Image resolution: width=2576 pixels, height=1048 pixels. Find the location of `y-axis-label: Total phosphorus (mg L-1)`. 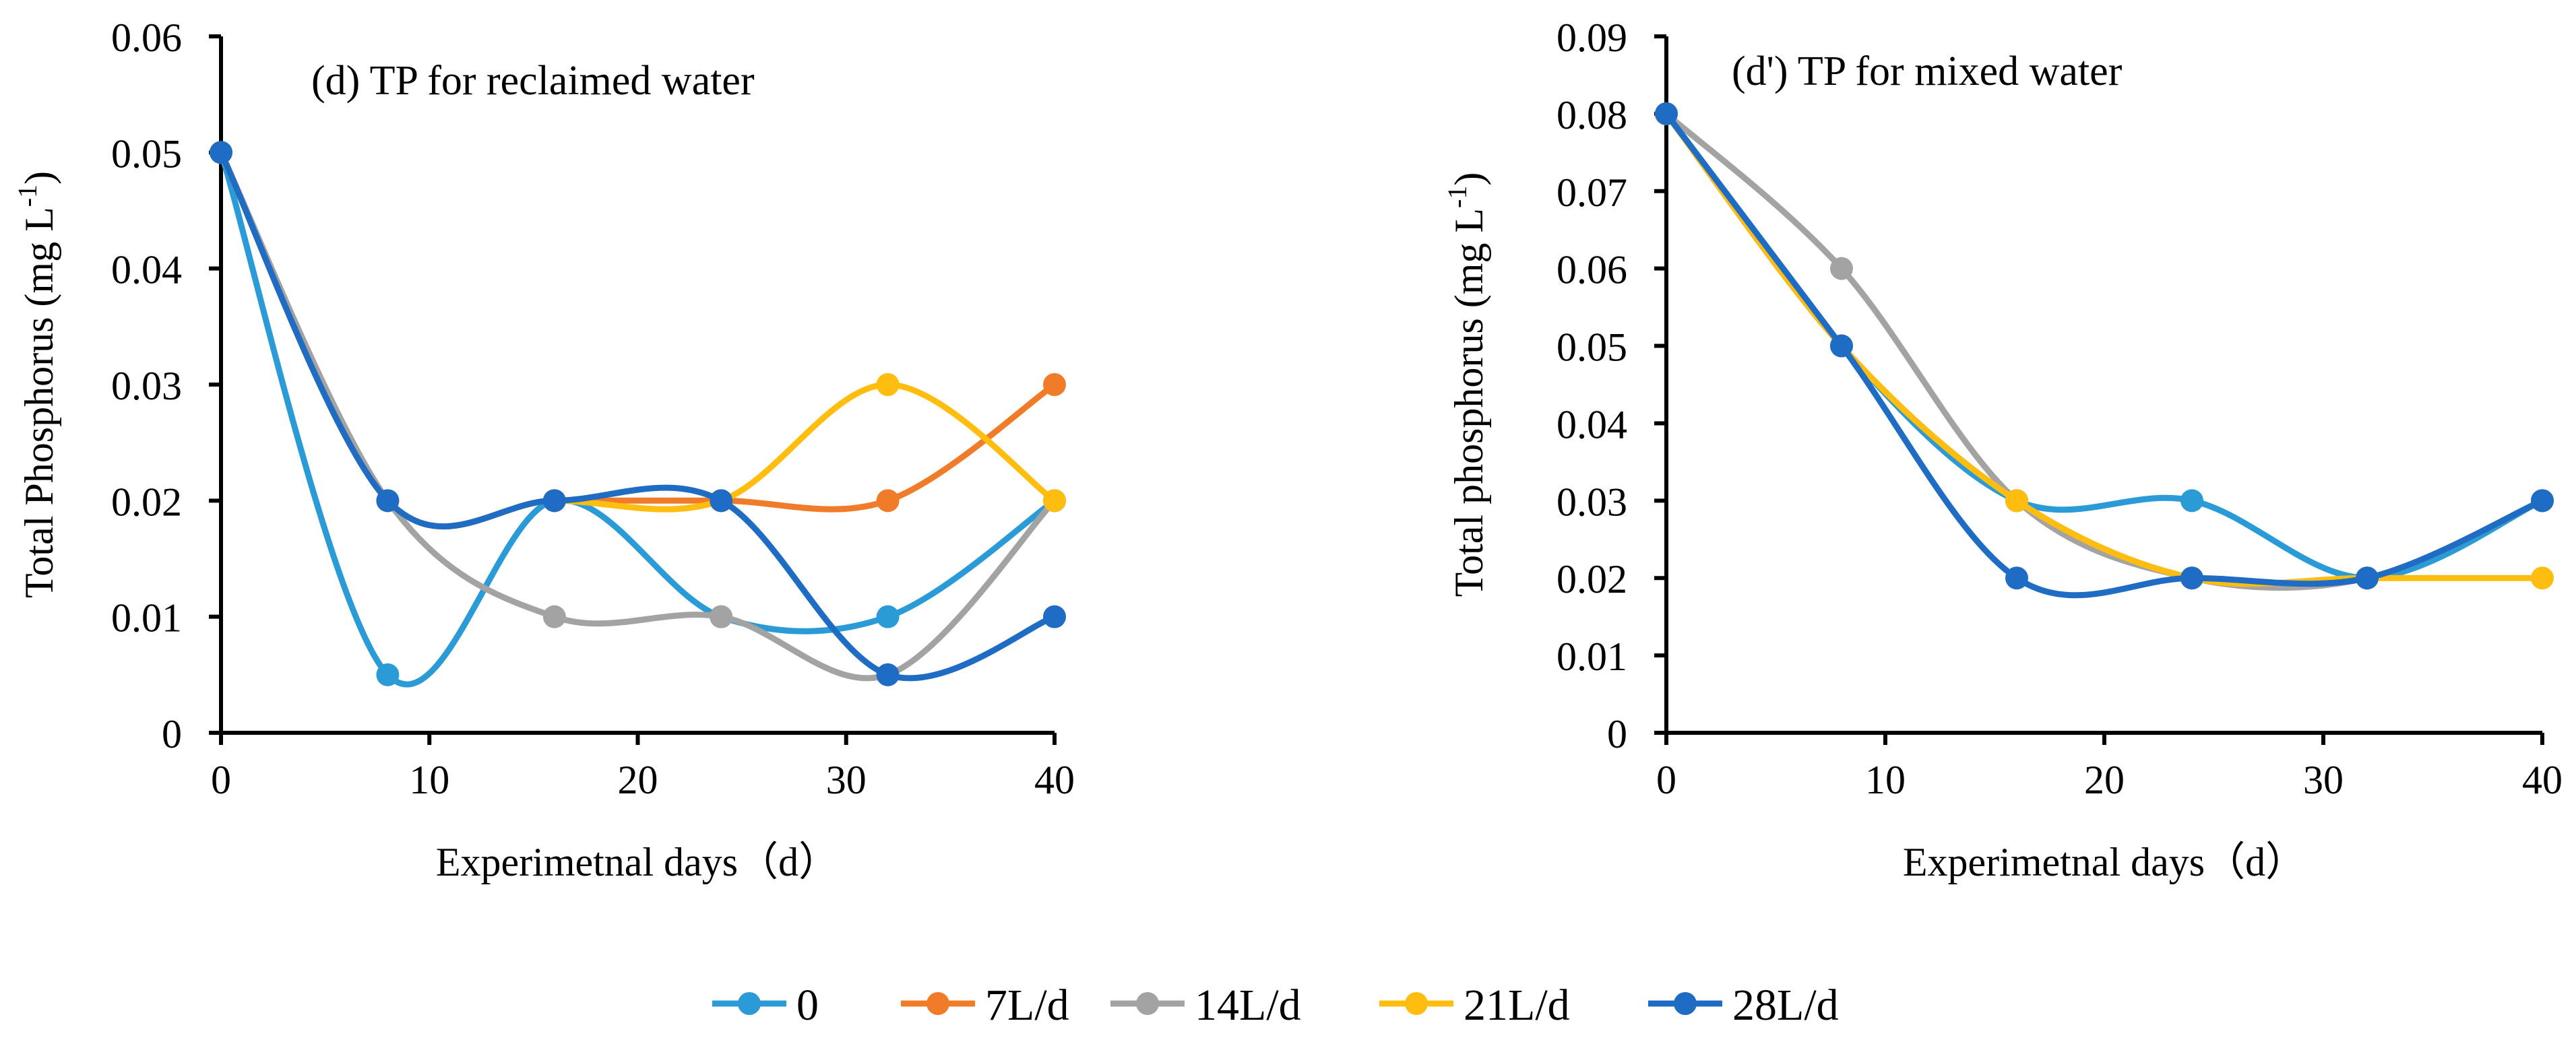

y-axis-label: Total phosphorus (mg L-1) is located at coordinates (1466, 384).